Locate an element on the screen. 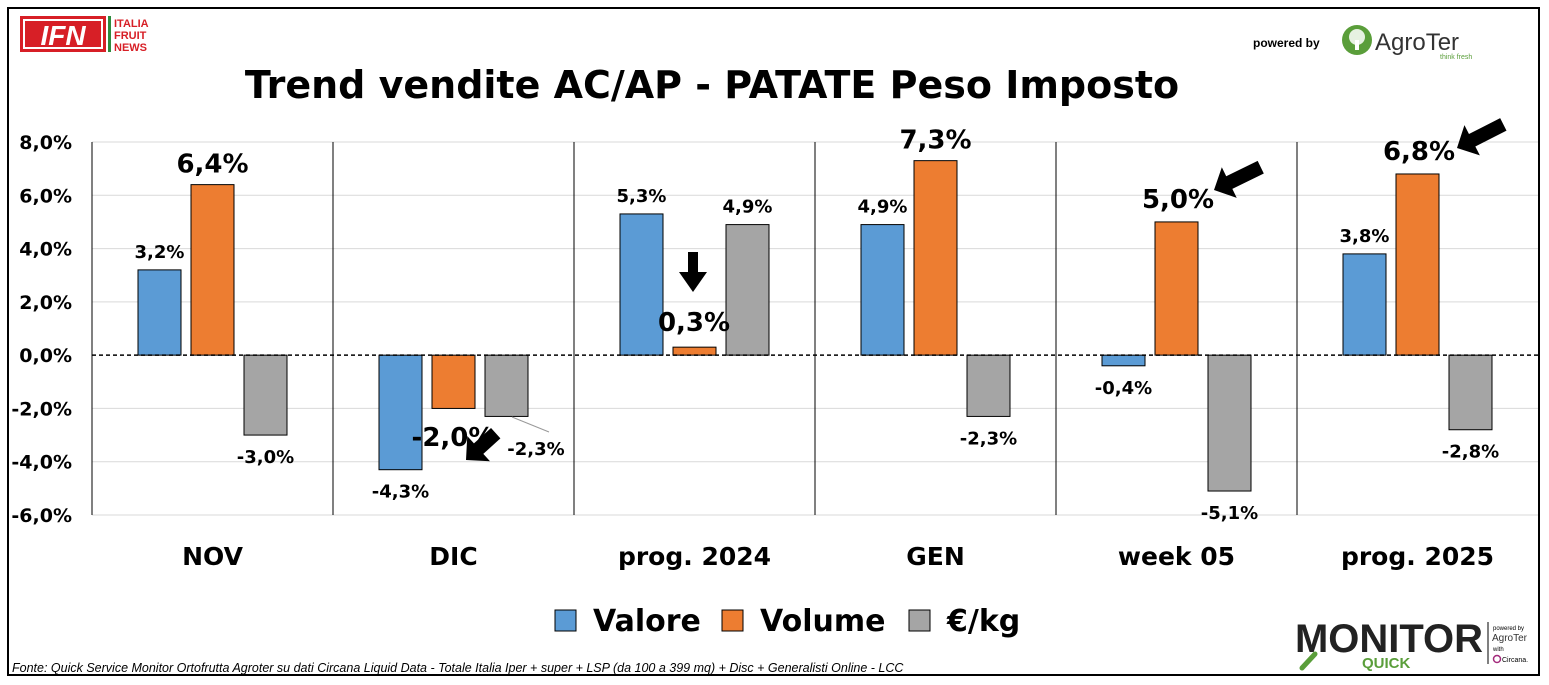 This screenshot has height=685, width=1549. bar-prog-2025-volume is located at coordinates (1417, 264).